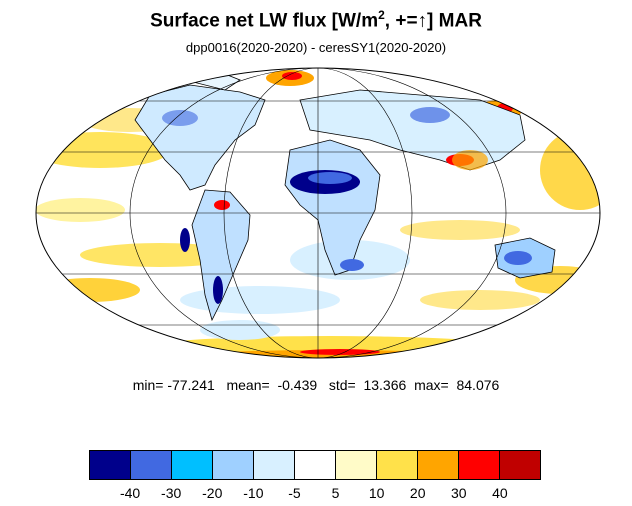  Describe the element at coordinates (191, 385) in the screenshot. I see `stat-min: -77.241` at that location.